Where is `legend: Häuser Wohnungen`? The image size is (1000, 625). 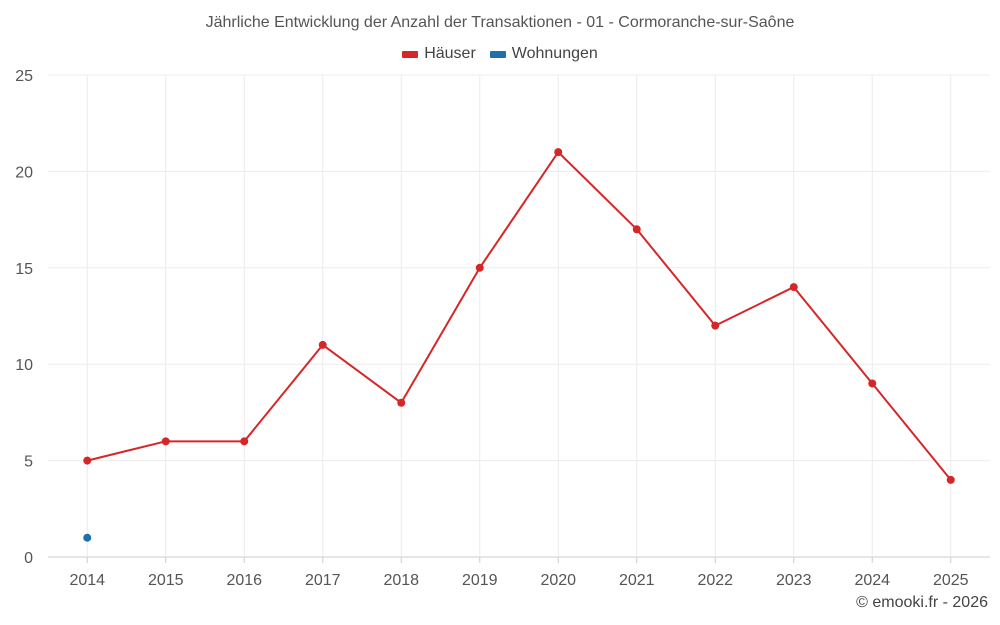 legend: Häuser Wohnungen is located at coordinates (500, 54).